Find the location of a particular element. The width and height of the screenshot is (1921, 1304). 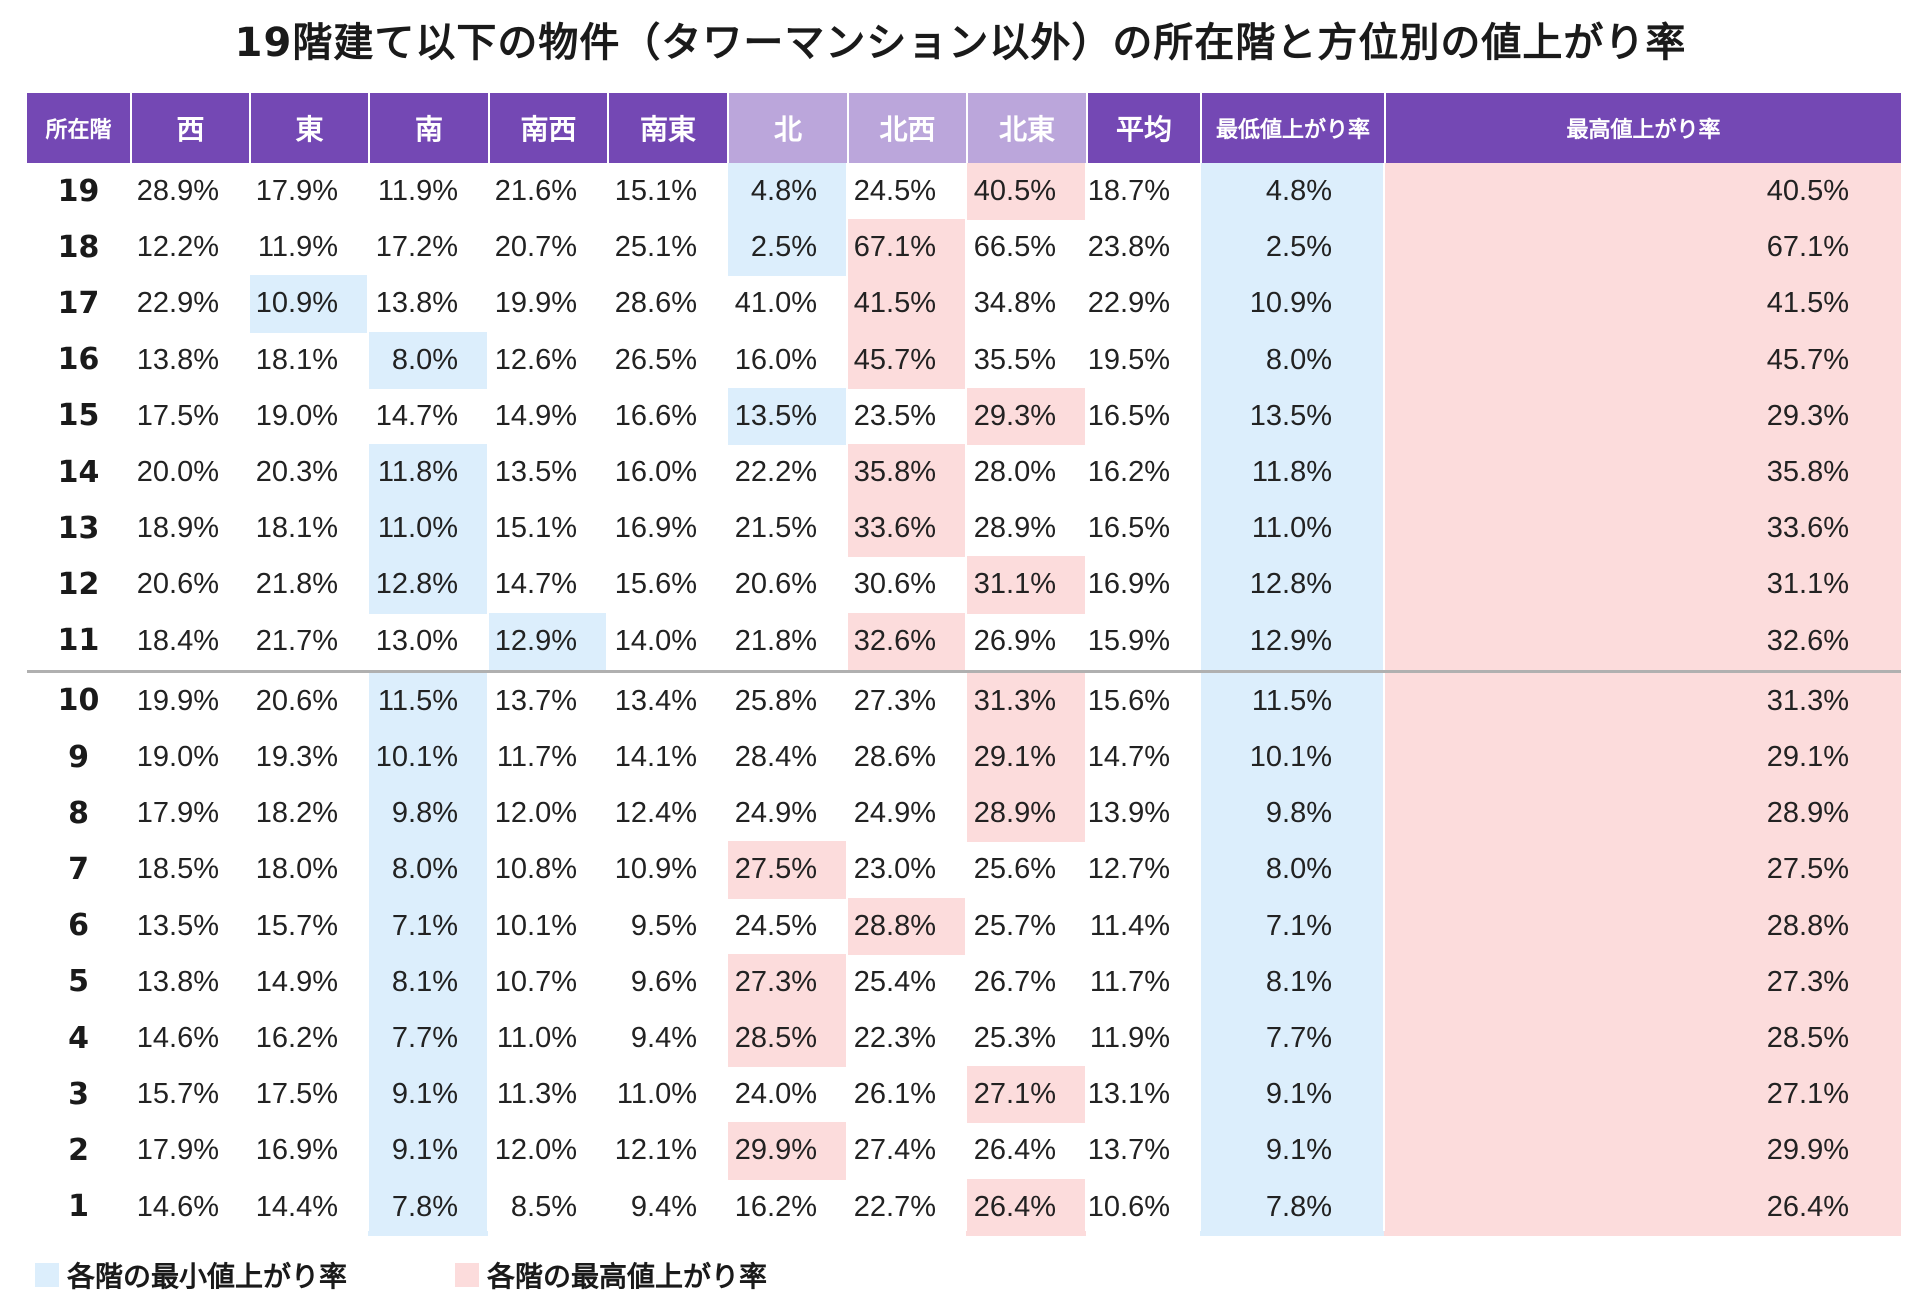

table-cell: 22.9% is located at coordinates (1128, 303).